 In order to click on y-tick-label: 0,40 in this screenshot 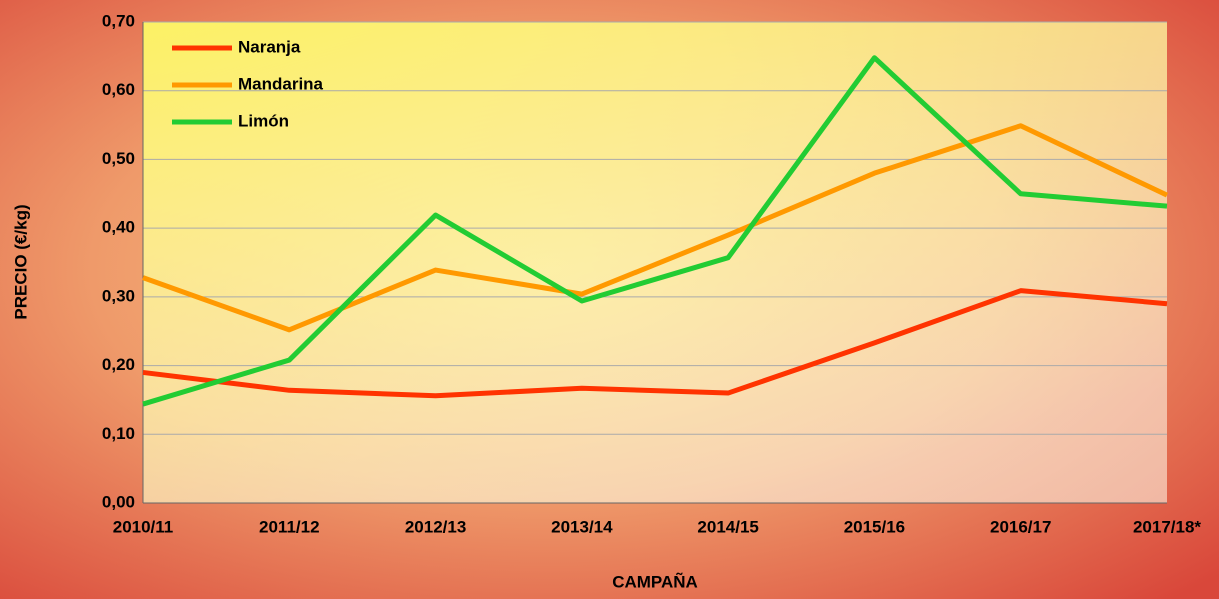, I will do `click(118, 227)`.